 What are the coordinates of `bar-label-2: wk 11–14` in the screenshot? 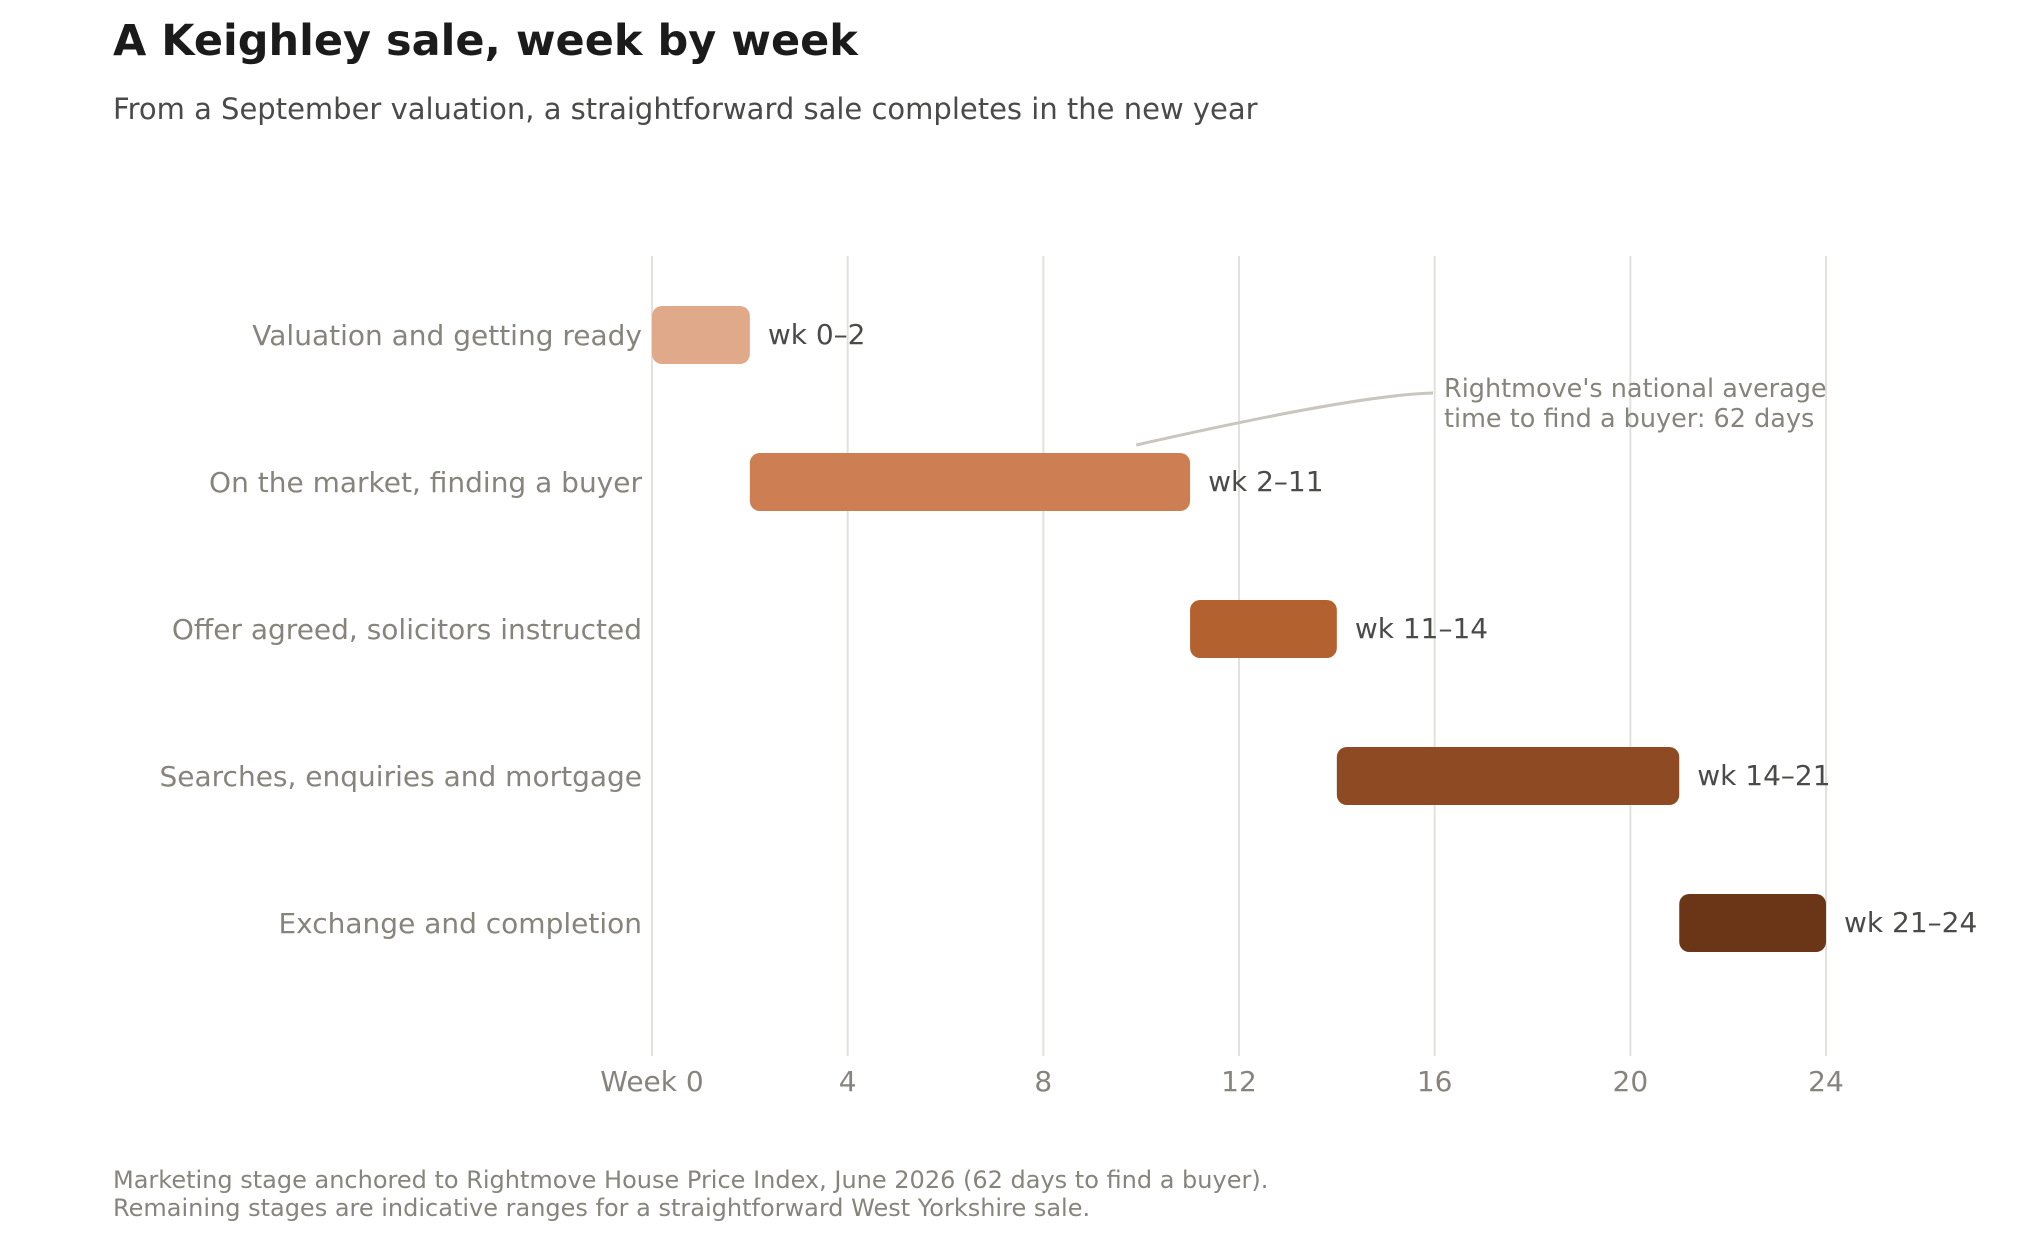 It's located at (1421, 628).